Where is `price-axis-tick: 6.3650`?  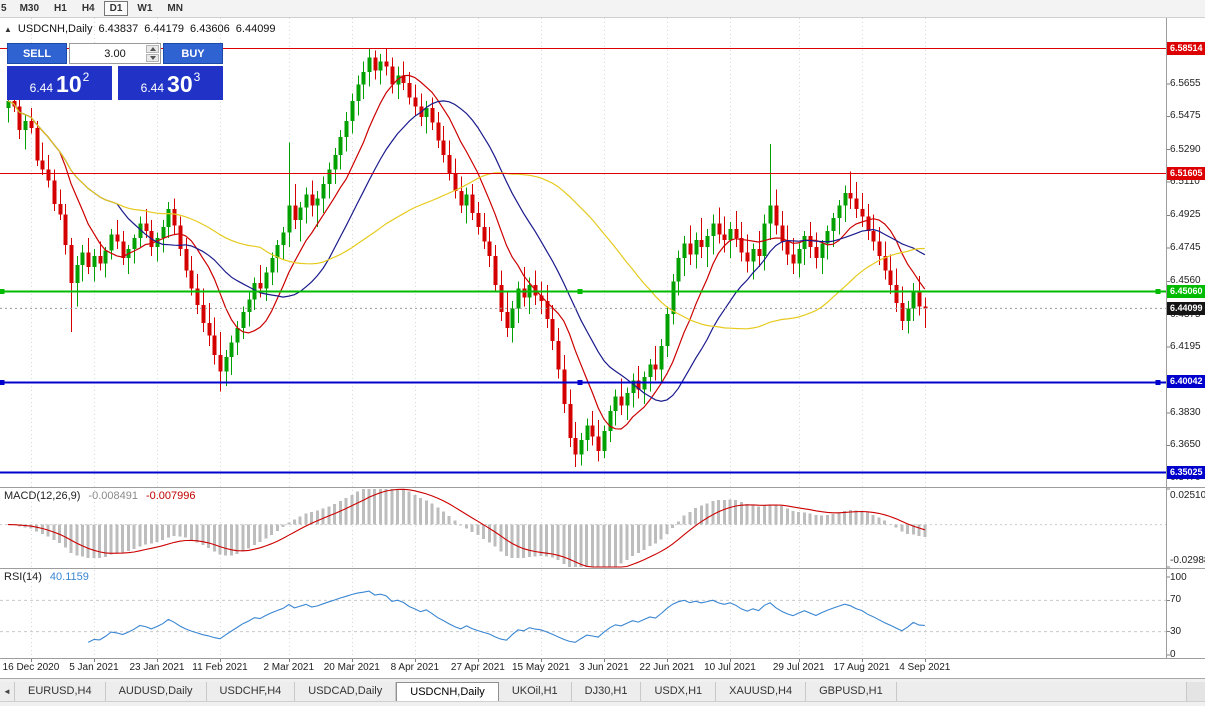
price-axis-tick: 6.3650 is located at coordinates (1185, 445).